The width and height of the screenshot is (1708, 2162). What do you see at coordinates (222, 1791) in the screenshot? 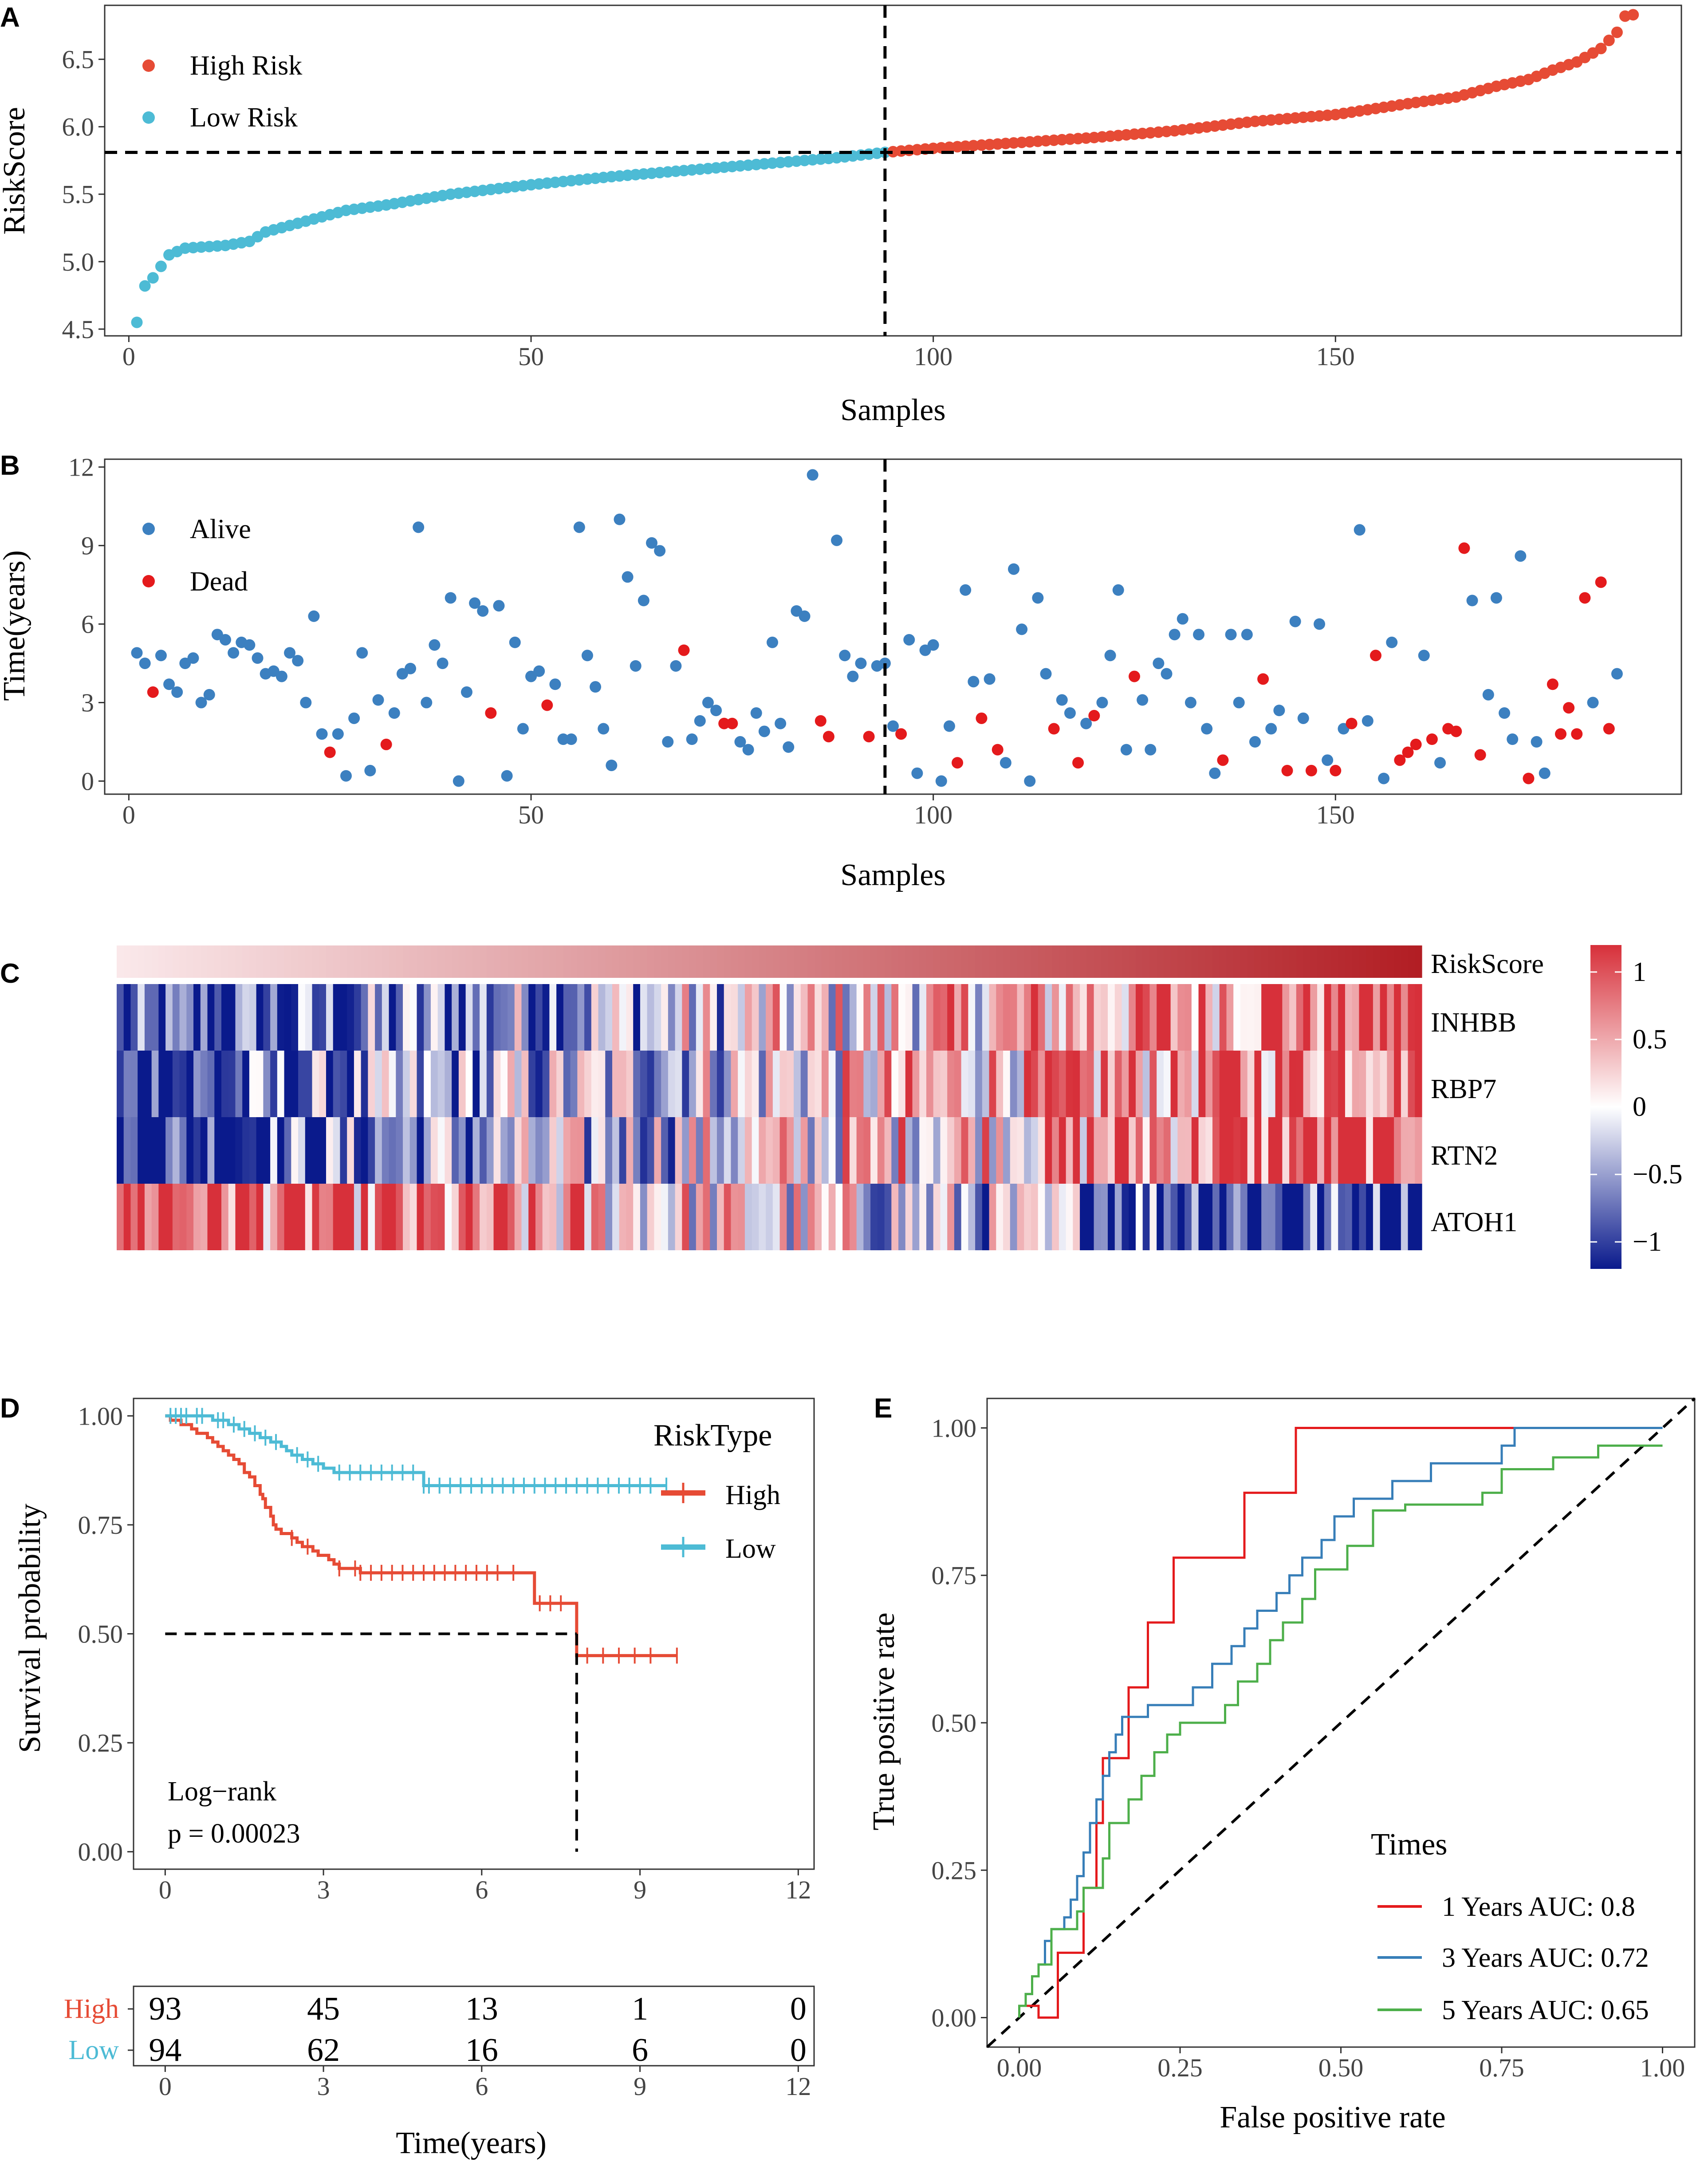
I see `logrank-label: Log−rank` at bounding box center [222, 1791].